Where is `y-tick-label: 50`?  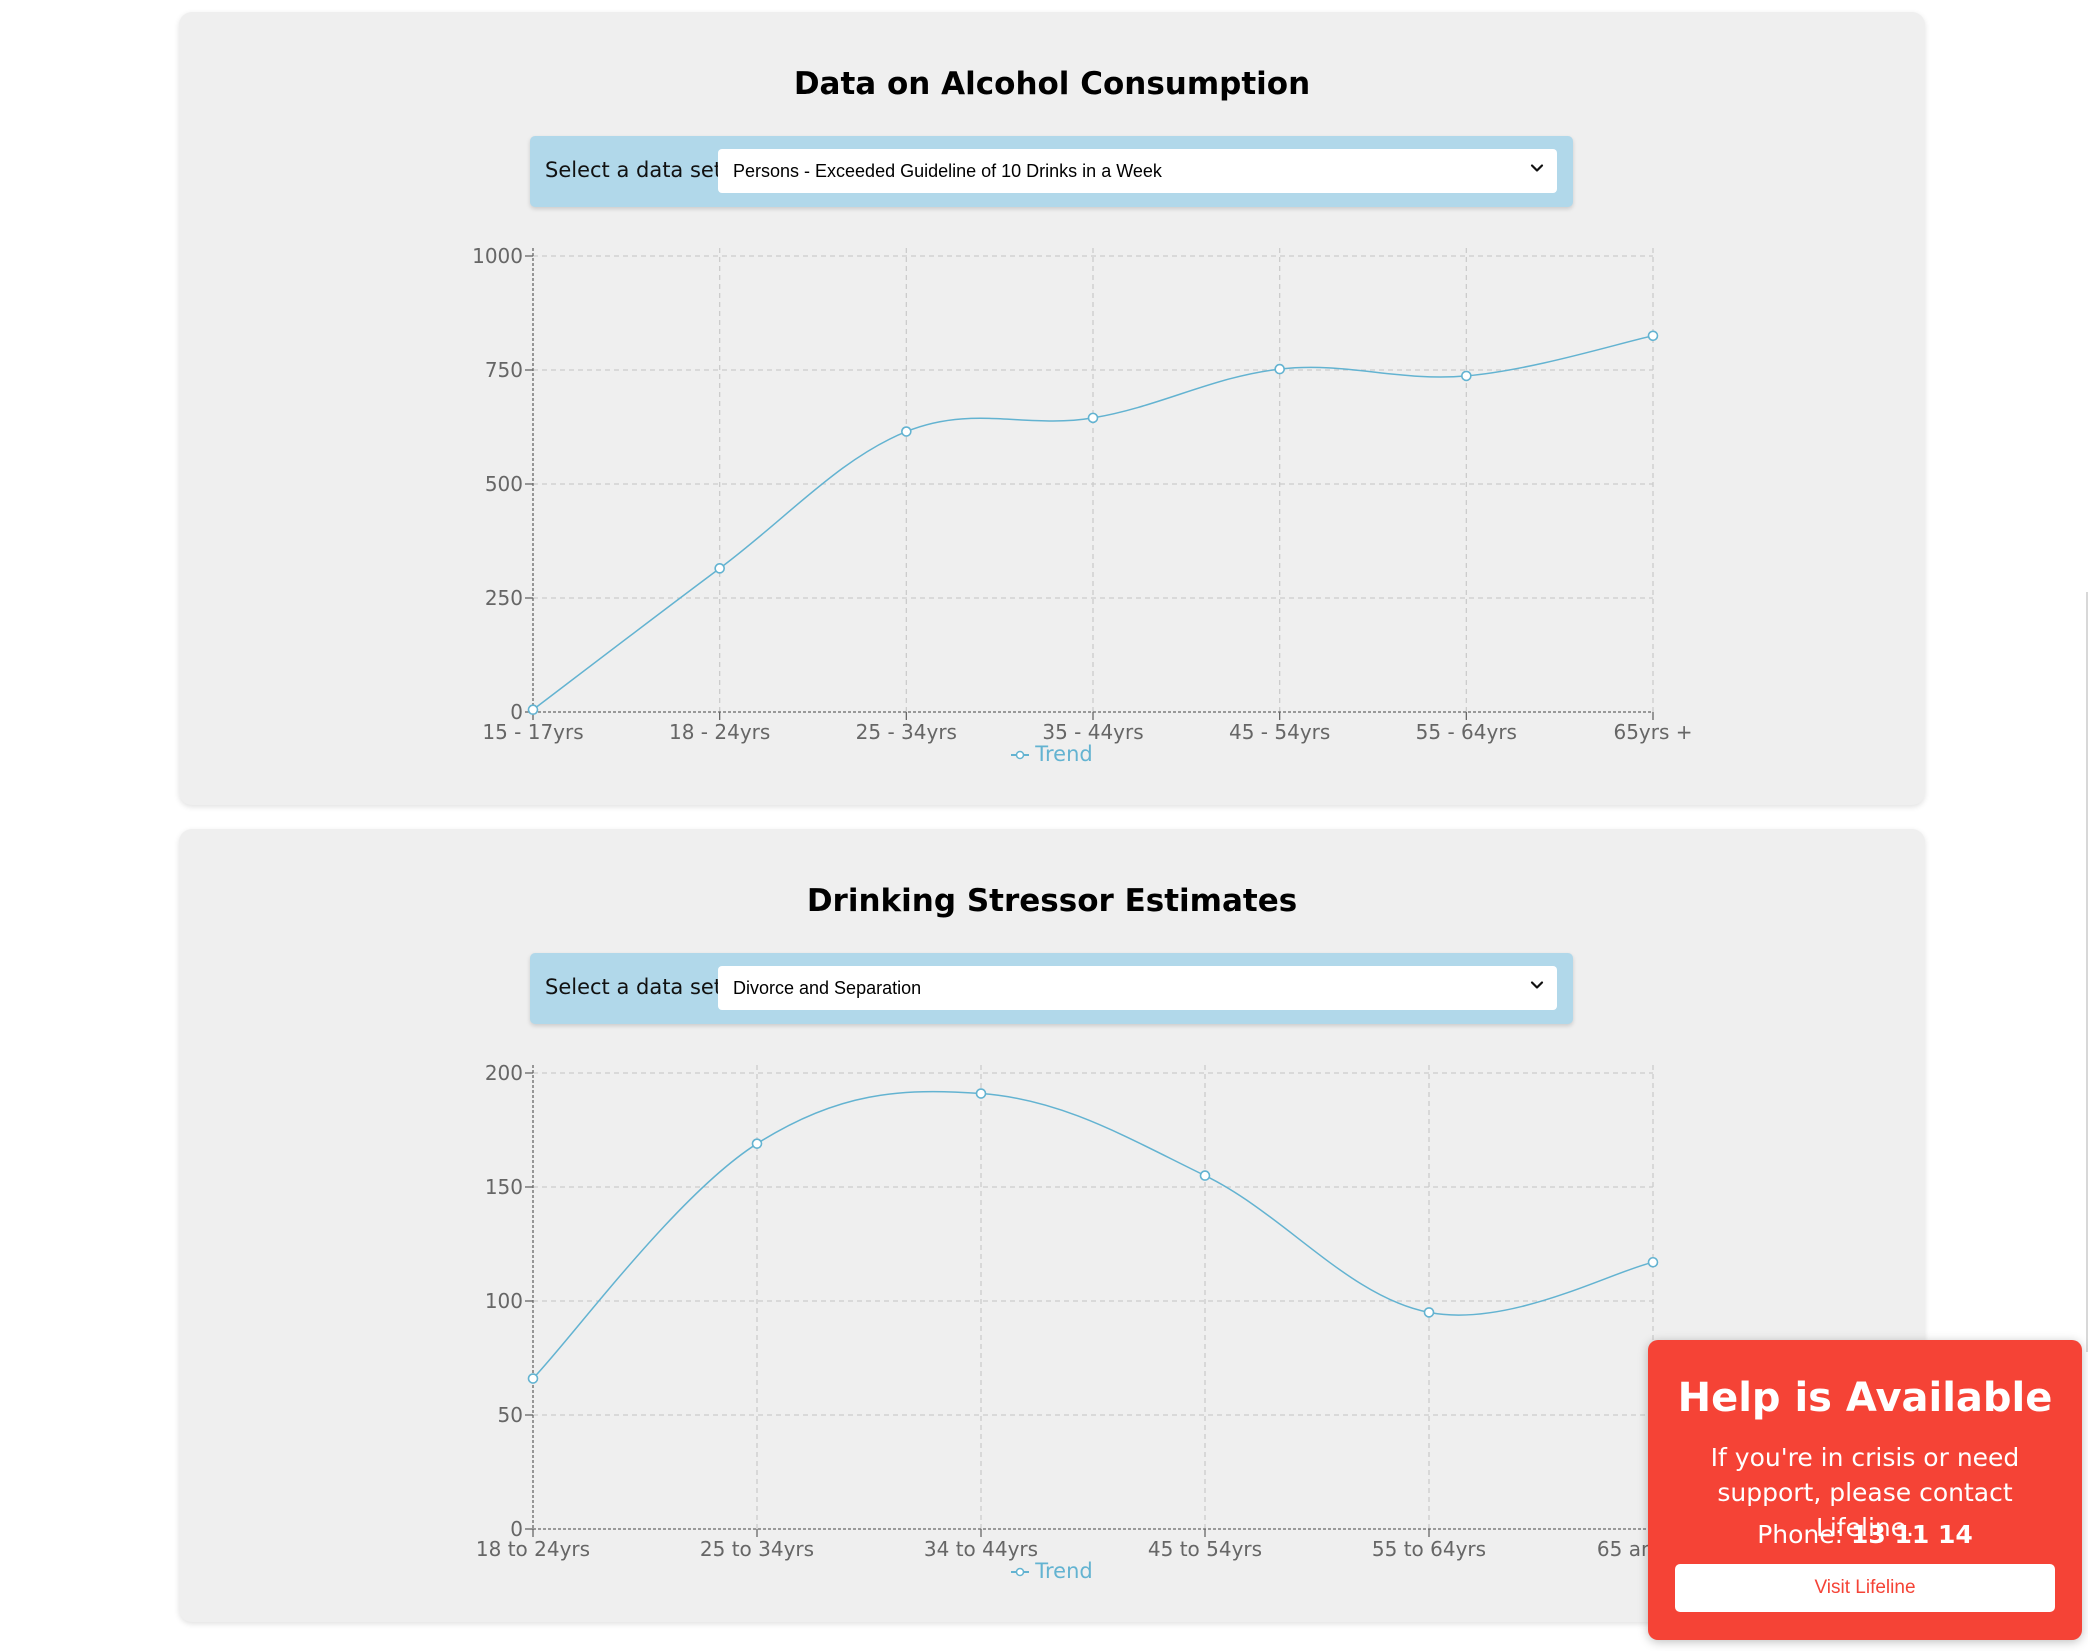
y-tick-label: 50 is located at coordinates (510, 1415).